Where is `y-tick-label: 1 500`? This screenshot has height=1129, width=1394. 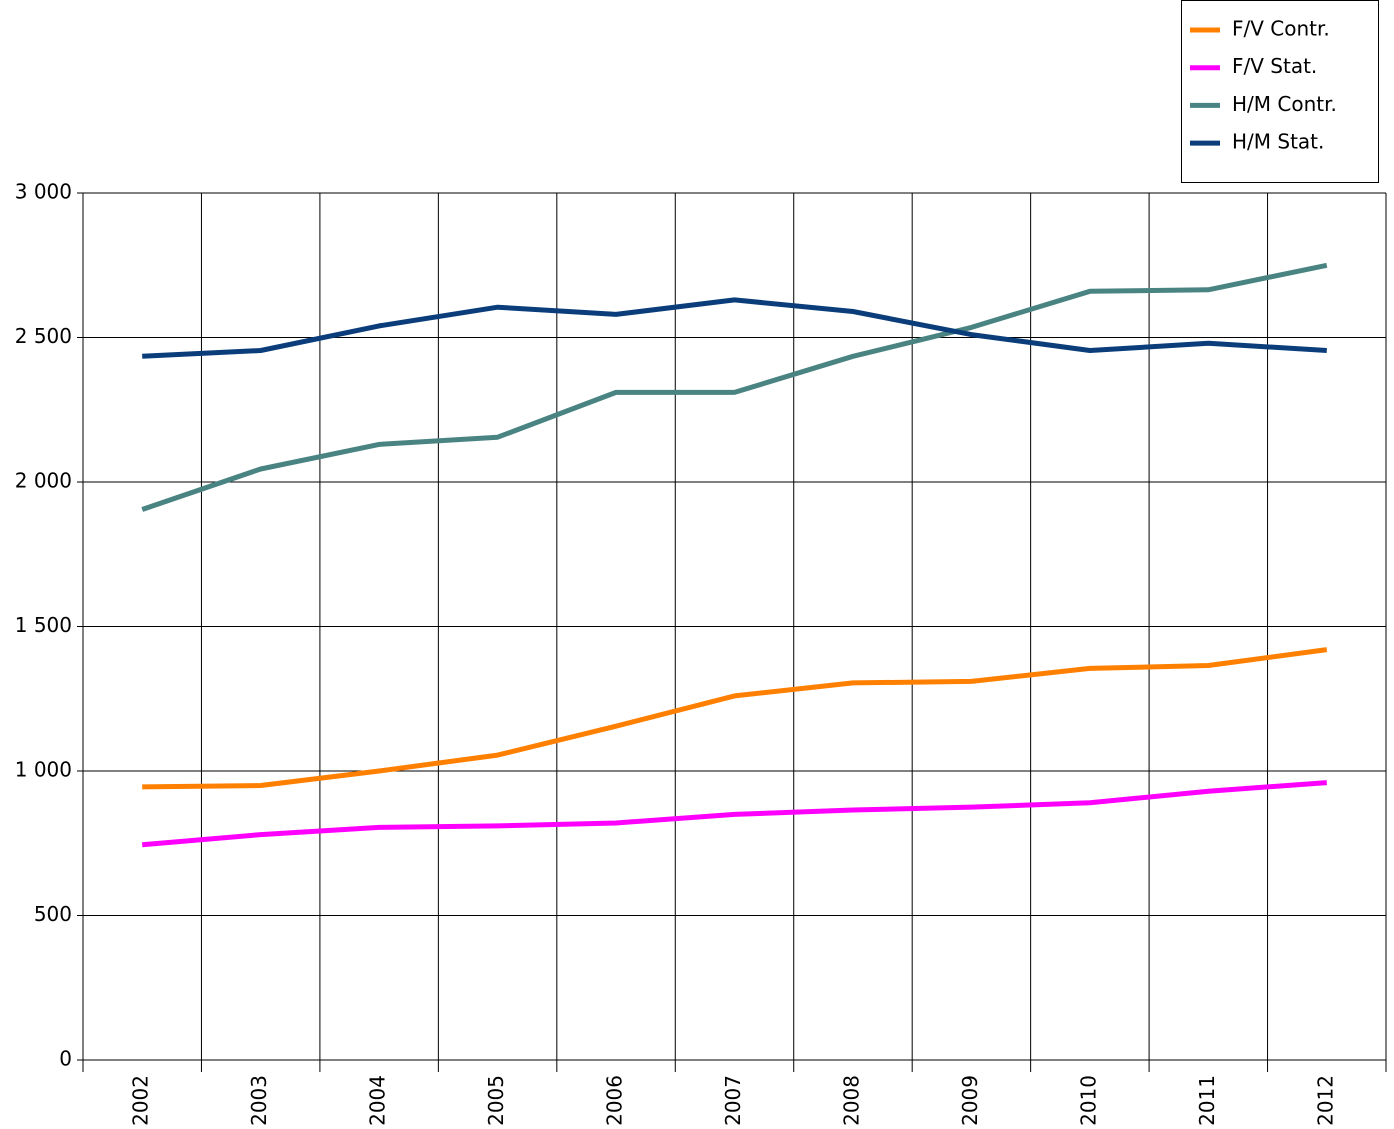
y-tick-label: 1 500 is located at coordinates (43, 625).